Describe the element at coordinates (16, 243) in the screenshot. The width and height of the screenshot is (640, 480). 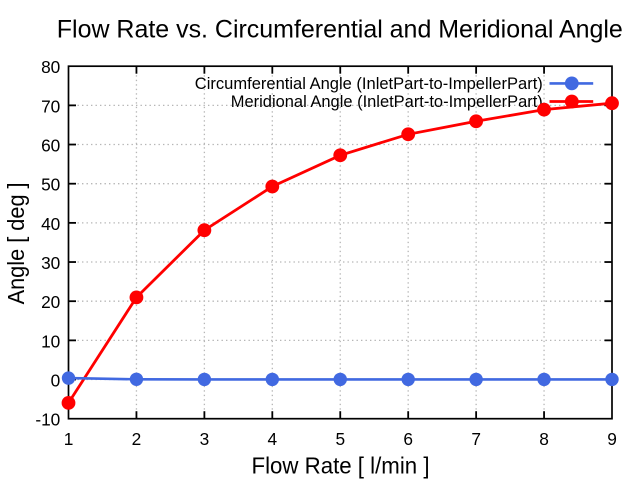
I see `svg-text: Angle [ deg ]` at that location.